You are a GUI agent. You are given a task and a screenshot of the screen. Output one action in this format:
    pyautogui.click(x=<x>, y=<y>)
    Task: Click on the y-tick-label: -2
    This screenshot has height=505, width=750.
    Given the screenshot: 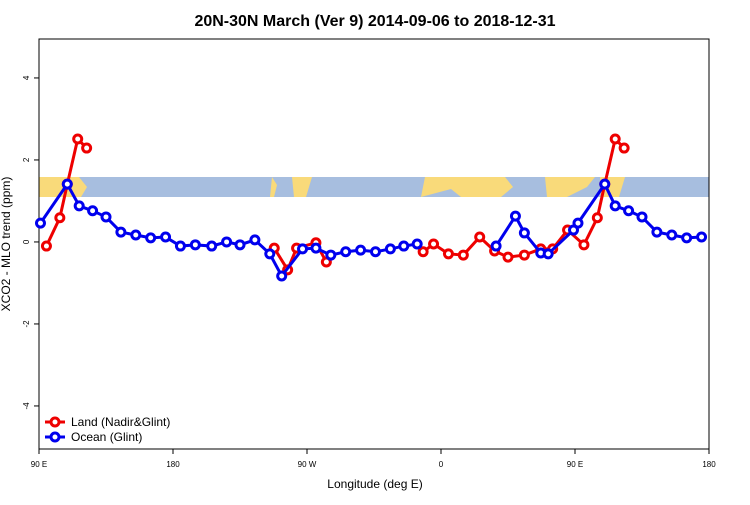 What is the action you would take?
    pyautogui.click(x=26, y=324)
    